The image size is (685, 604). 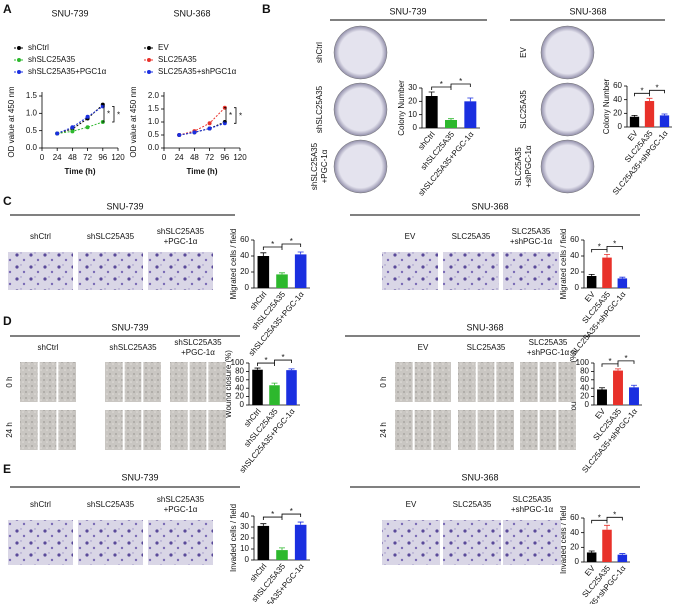 What do you see at coordinates (584, 371) in the screenshot?
I see `y-tick-label: 80` at bounding box center [584, 371].